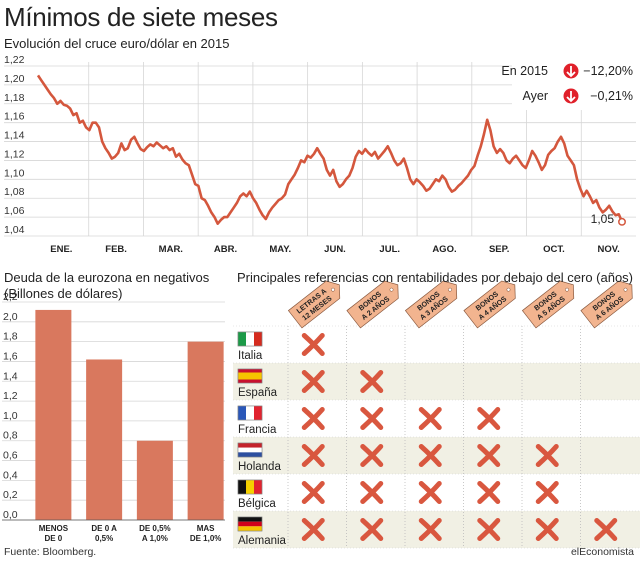 The height and width of the screenshot is (563, 640). What do you see at coordinates (54, 528) in the screenshot?
I see `bar-category-label: MENOS` at bounding box center [54, 528].